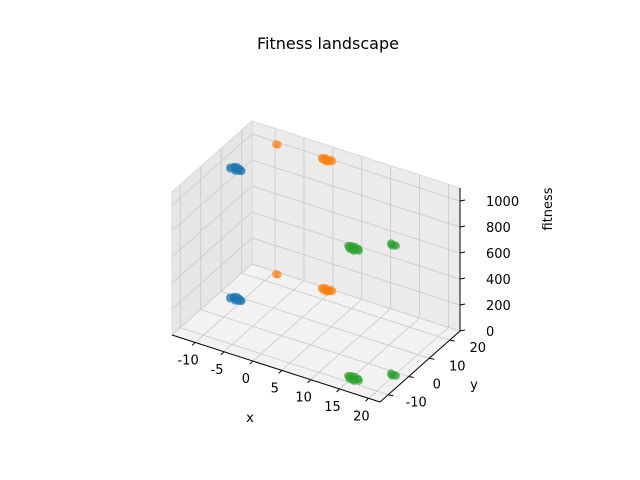 Image resolution: width=640 pixels, height=480 pixels. Describe the element at coordinates (498, 306) in the screenshot. I see `z-tick-label: 200` at that location.